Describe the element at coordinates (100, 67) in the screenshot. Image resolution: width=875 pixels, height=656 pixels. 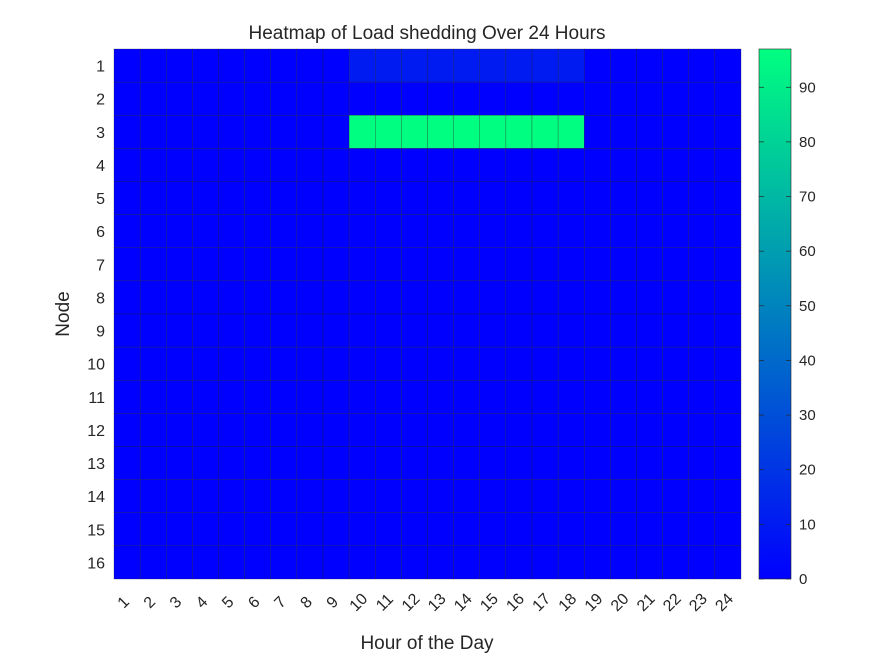
I see `y-tick-label: 1` at that location.